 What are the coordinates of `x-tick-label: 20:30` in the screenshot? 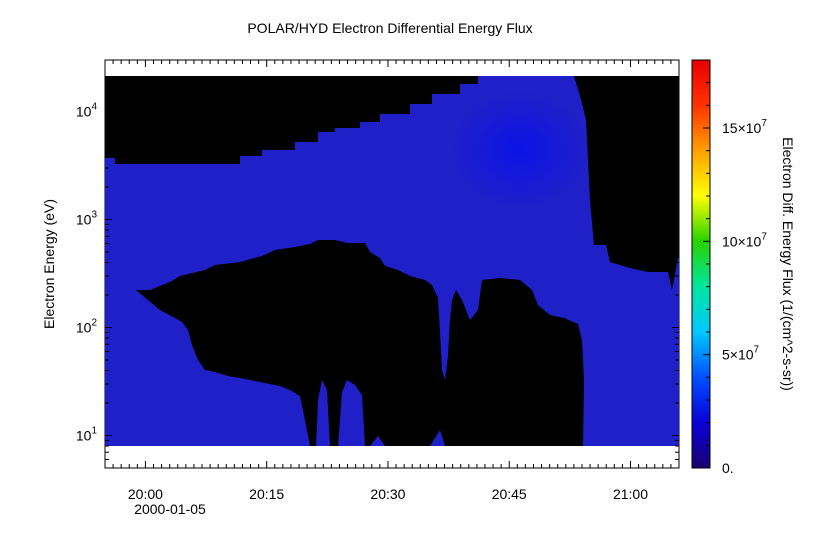 It's located at (387, 494).